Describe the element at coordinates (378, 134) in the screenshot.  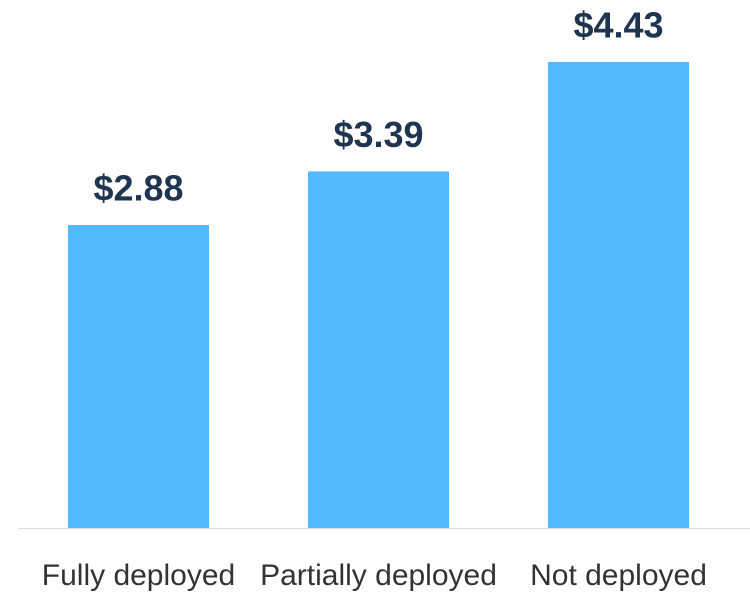
I see `value-label: $3.39` at that location.